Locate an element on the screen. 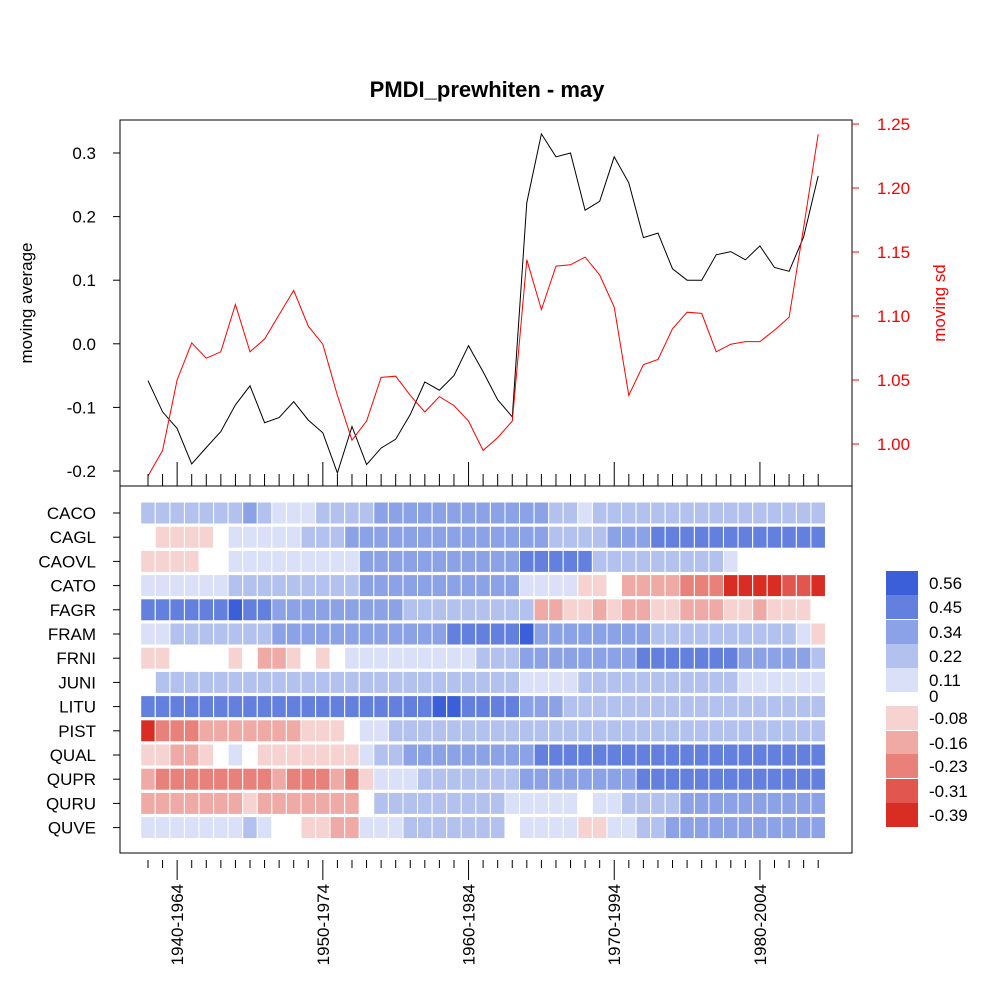 Image resolution: width=998 pixels, height=998 pixels. y-tick-label-right: 1.10 is located at coordinates (893, 316).